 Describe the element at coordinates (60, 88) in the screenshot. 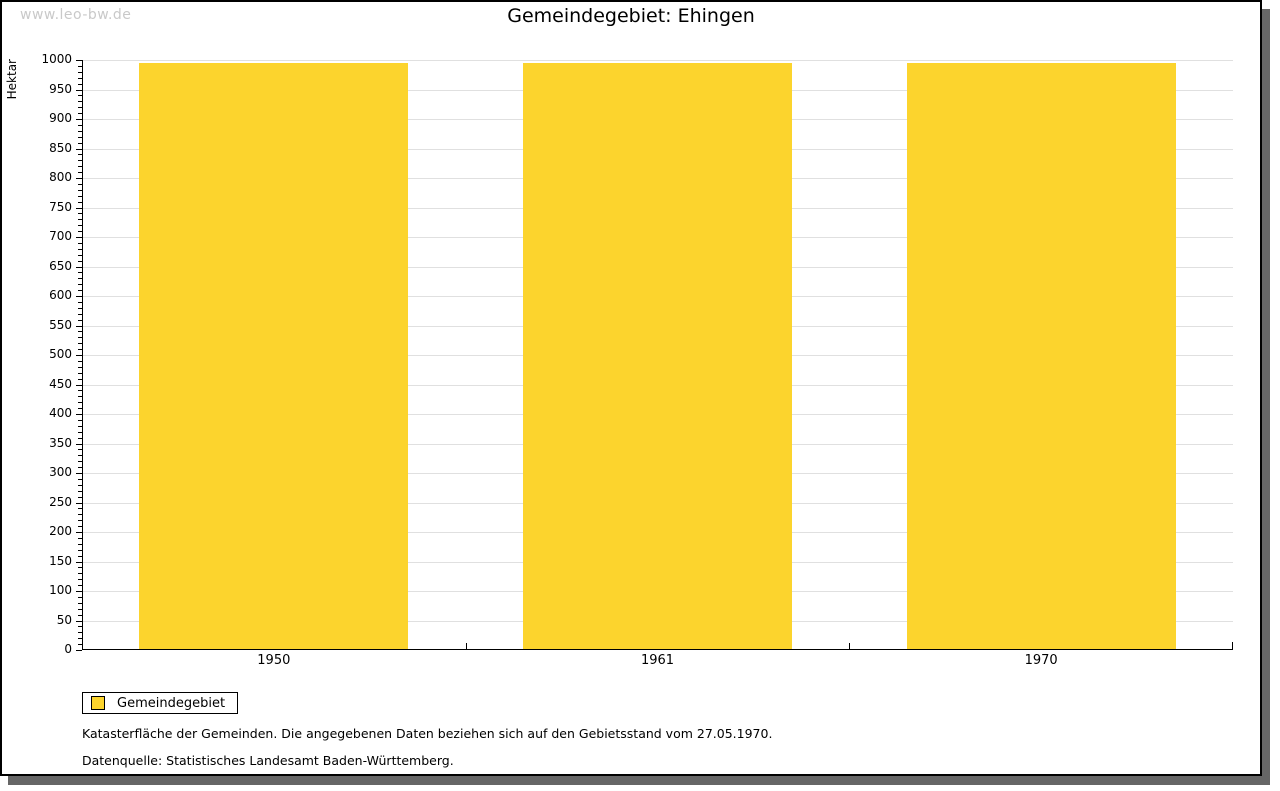

I see `y-tick-label: 950` at that location.